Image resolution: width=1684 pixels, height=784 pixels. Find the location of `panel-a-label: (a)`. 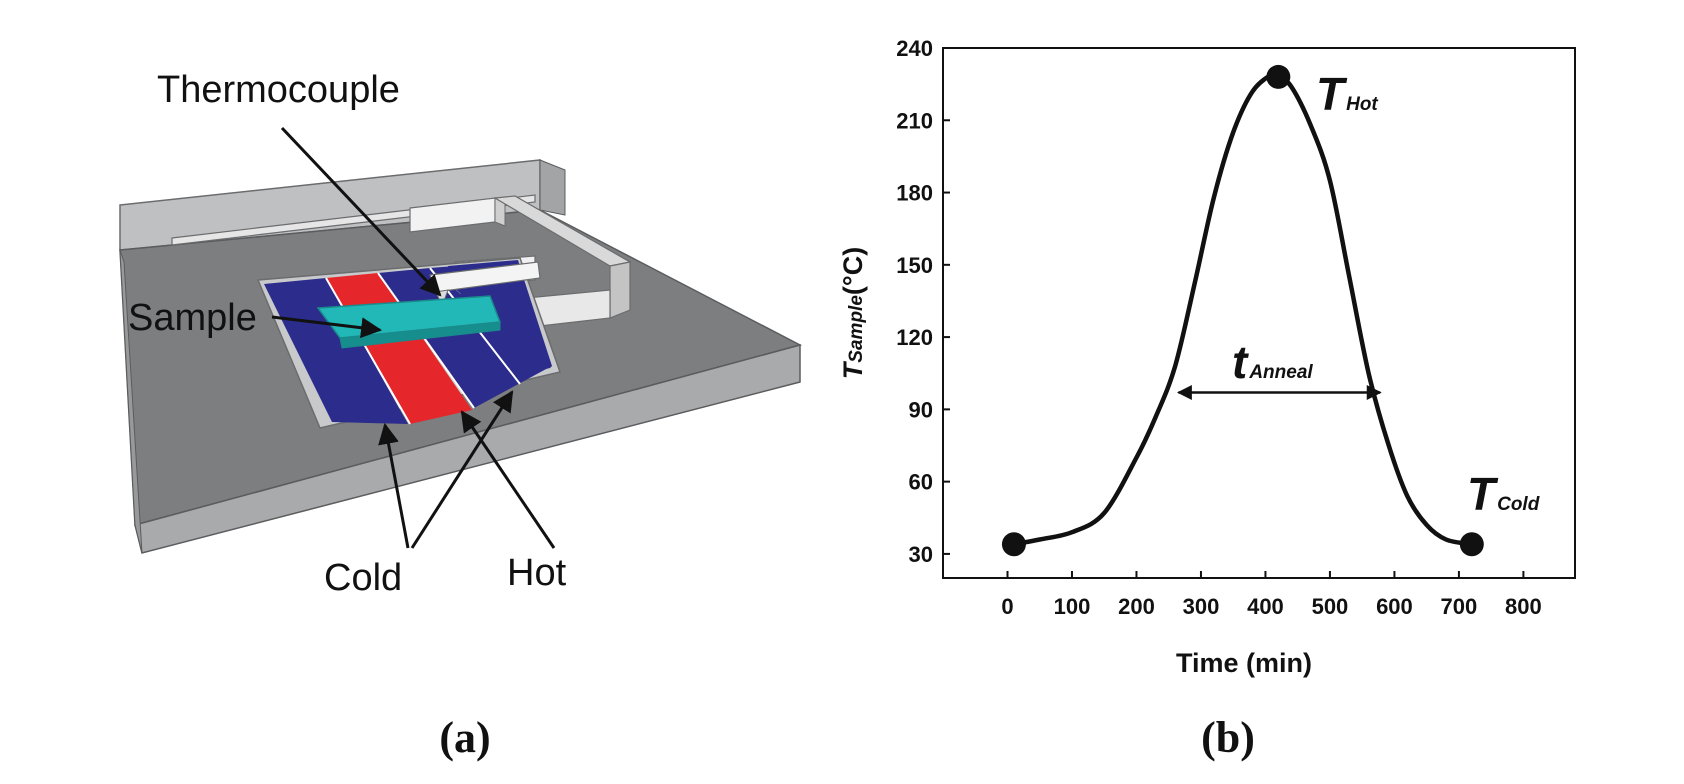

panel-a-label: (a) is located at coordinates (464, 737).